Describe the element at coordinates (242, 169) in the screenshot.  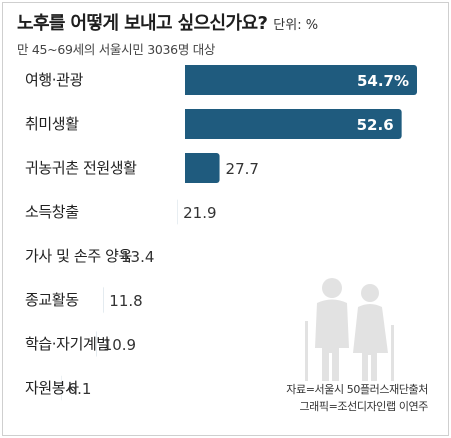
I see `value-label: 27.7` at that location.